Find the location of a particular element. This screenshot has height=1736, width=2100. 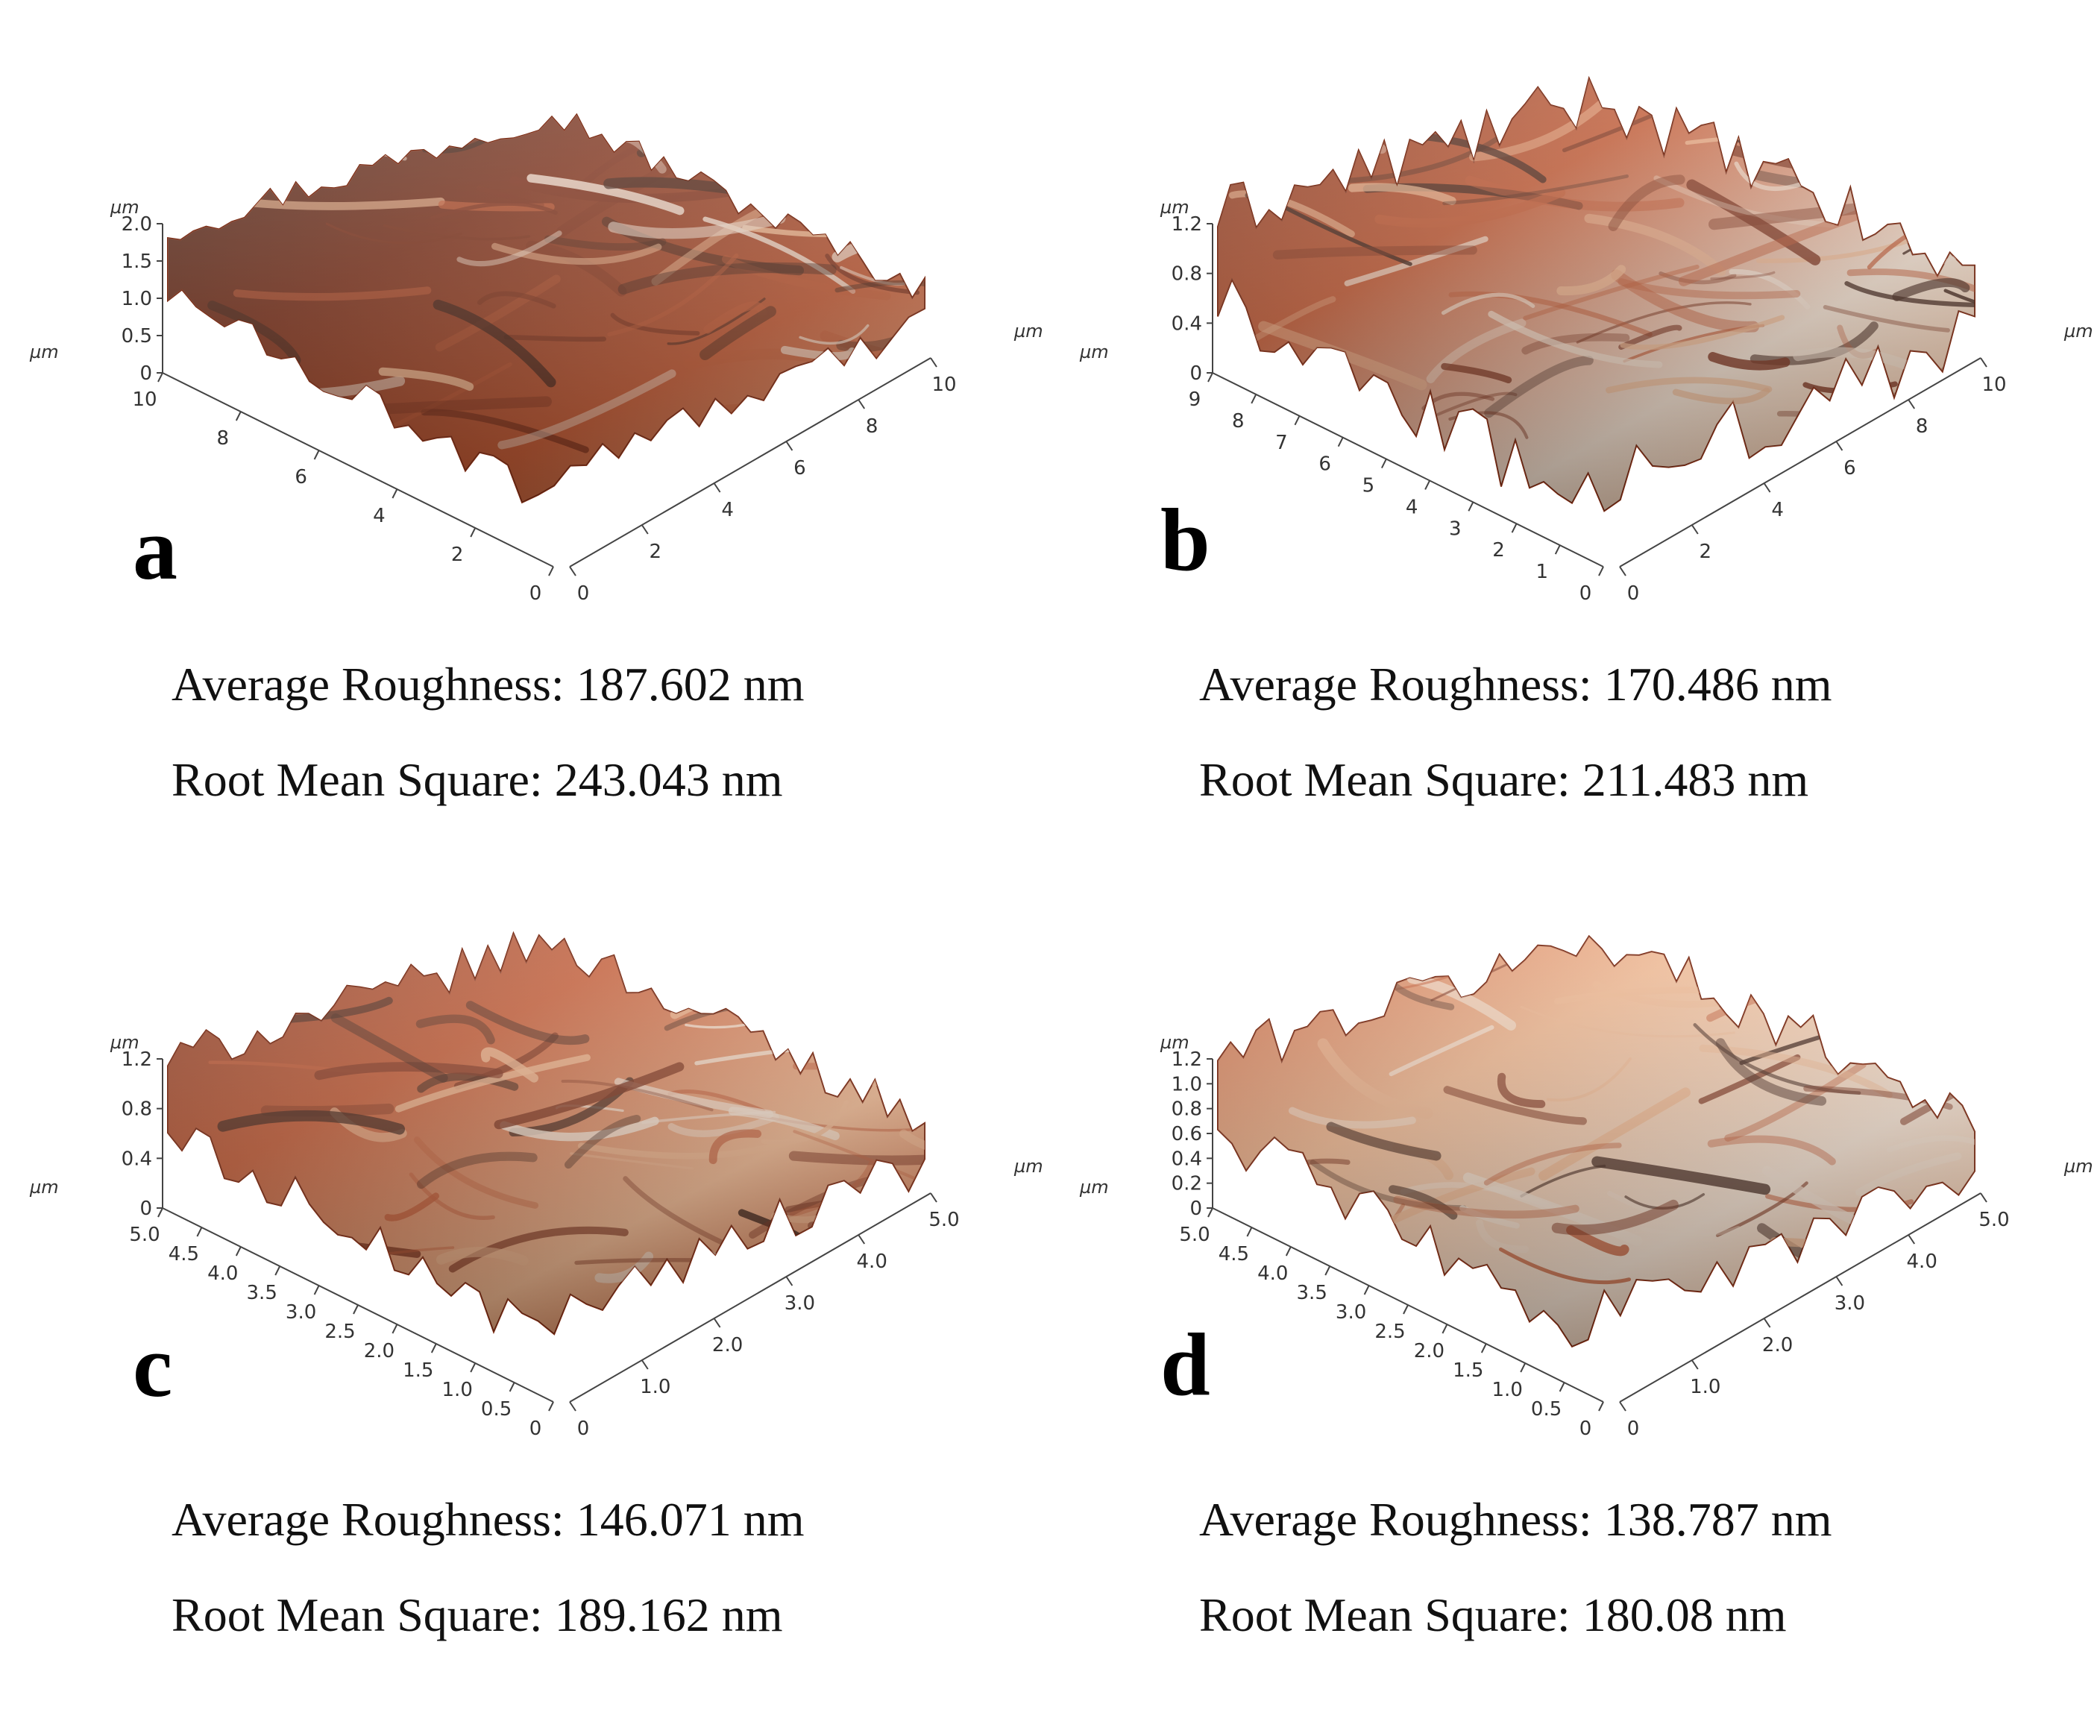

panel-label-a: a is located at coordinates (155, 548).